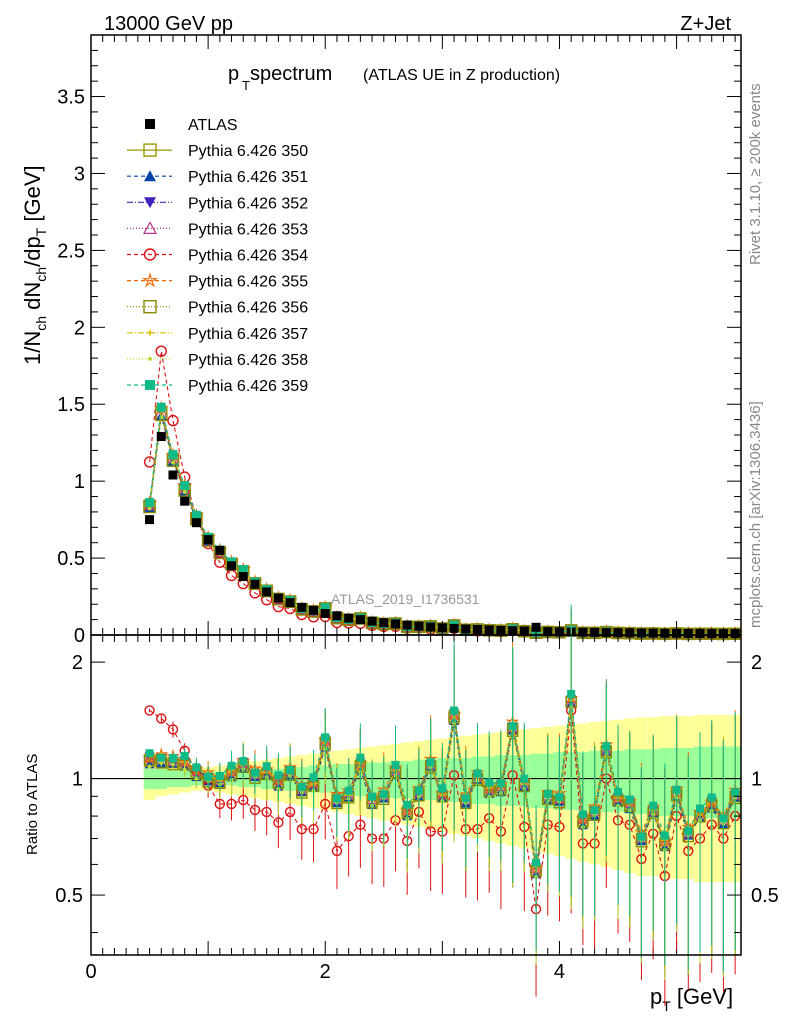  Describe the element at coordinates (559, 972) in the screenshot. I see `x-tick-label: 4` at that location.